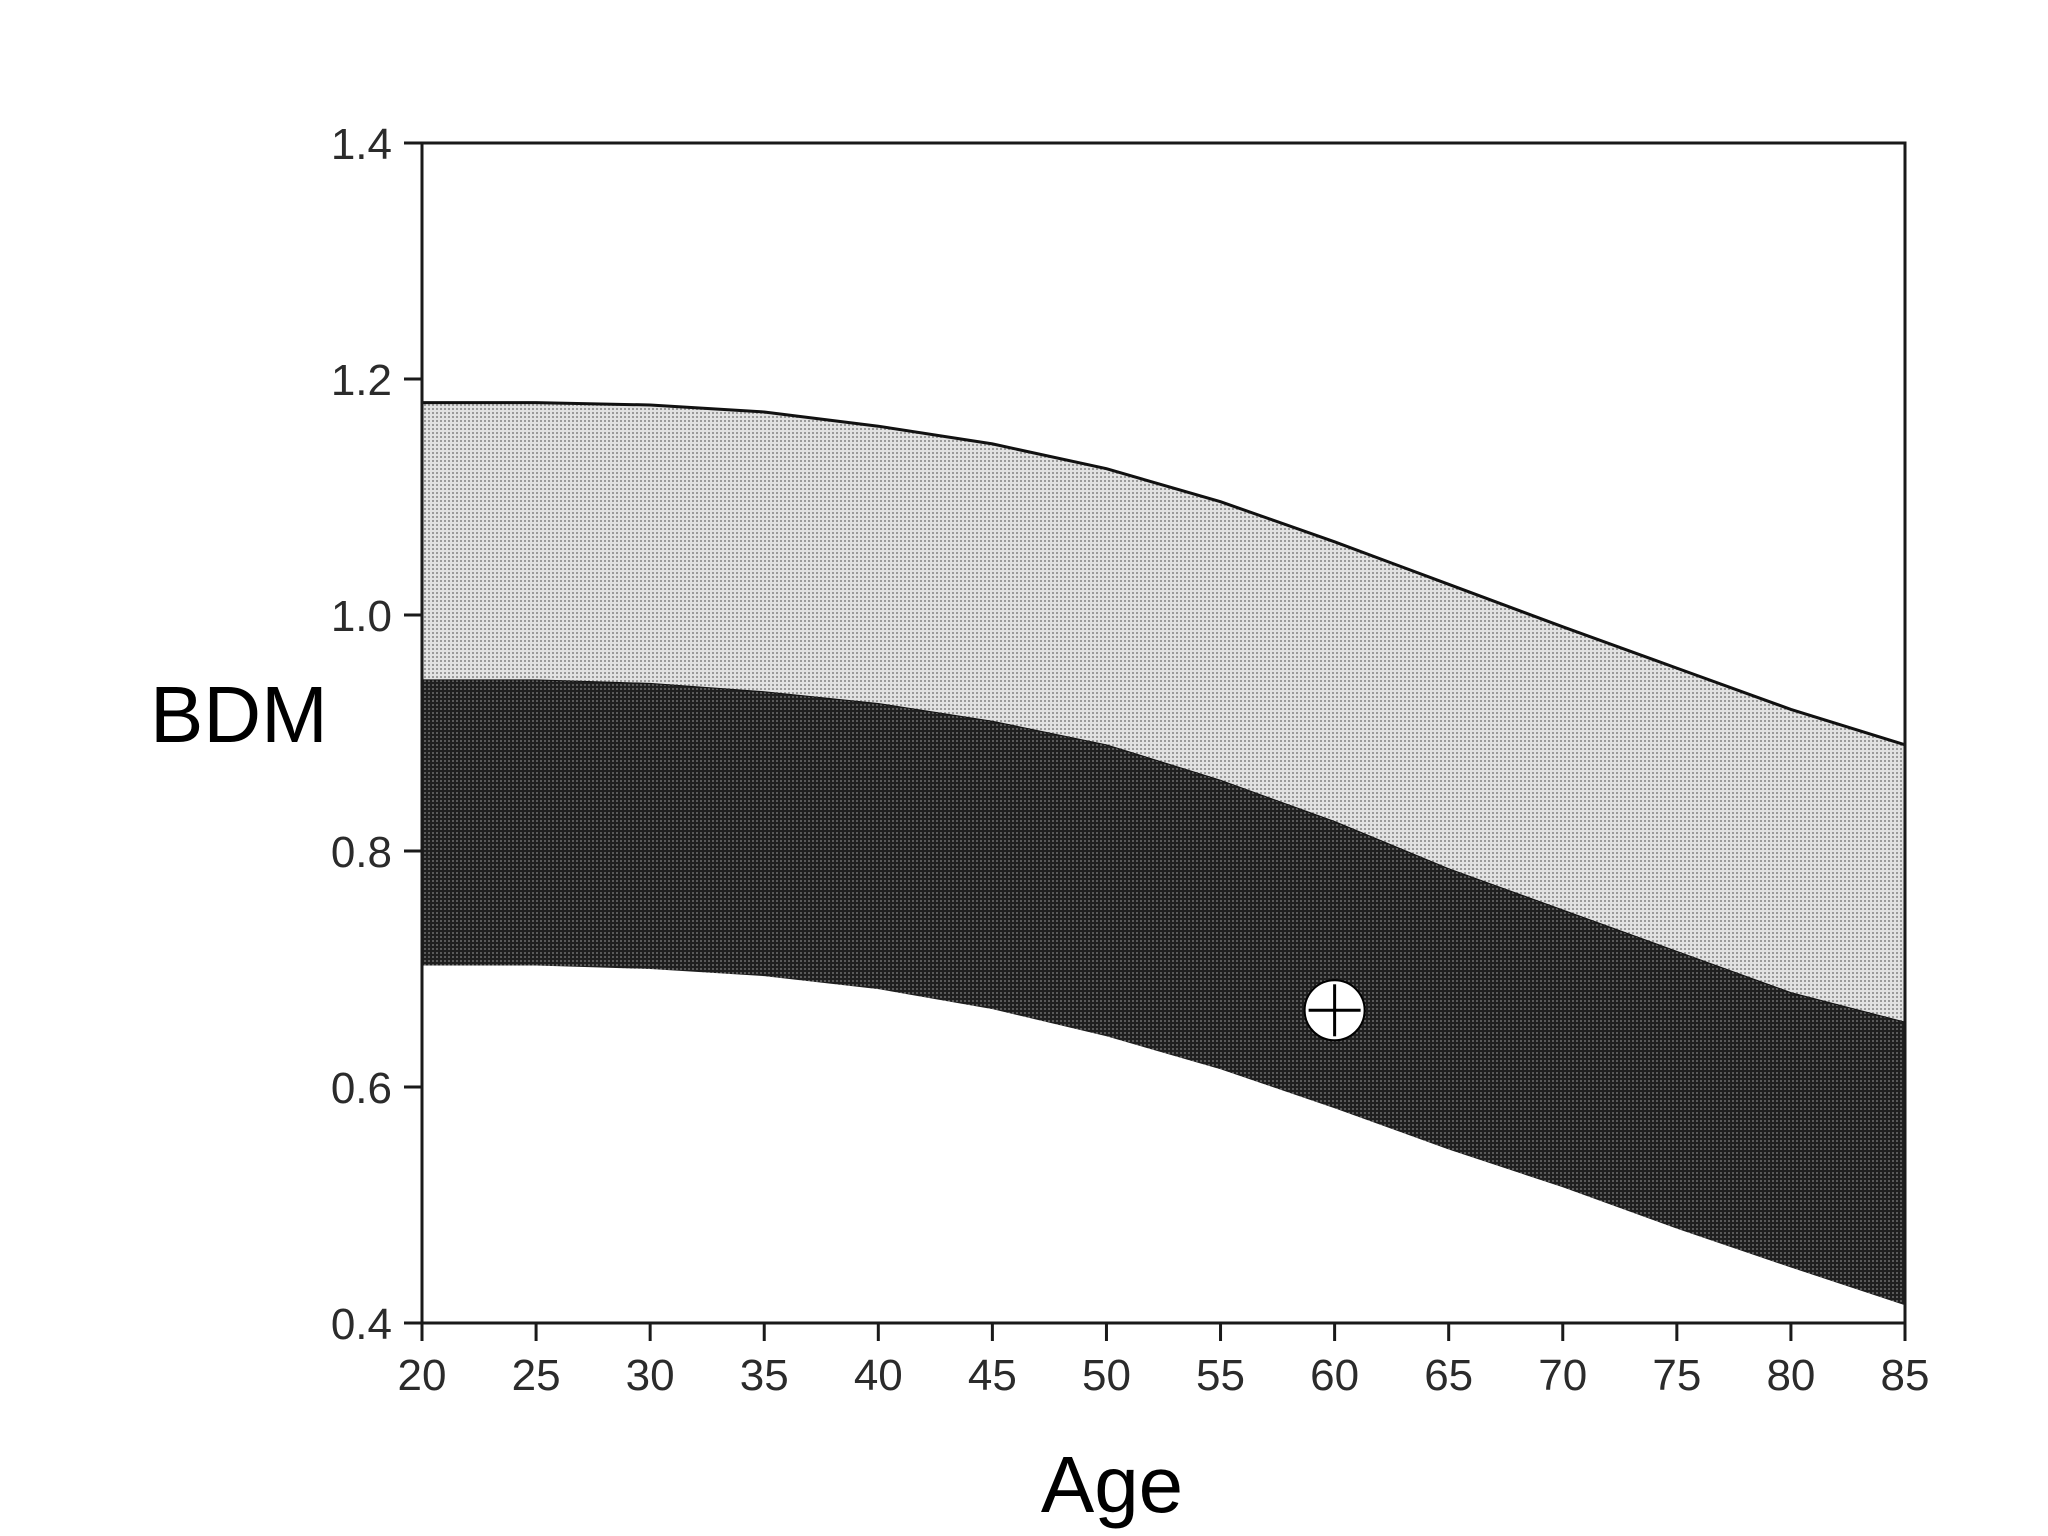 The width and height of the screenshot is (2048, 1536). I want to click on x-tick-label: 75, so click(1676, 1375).